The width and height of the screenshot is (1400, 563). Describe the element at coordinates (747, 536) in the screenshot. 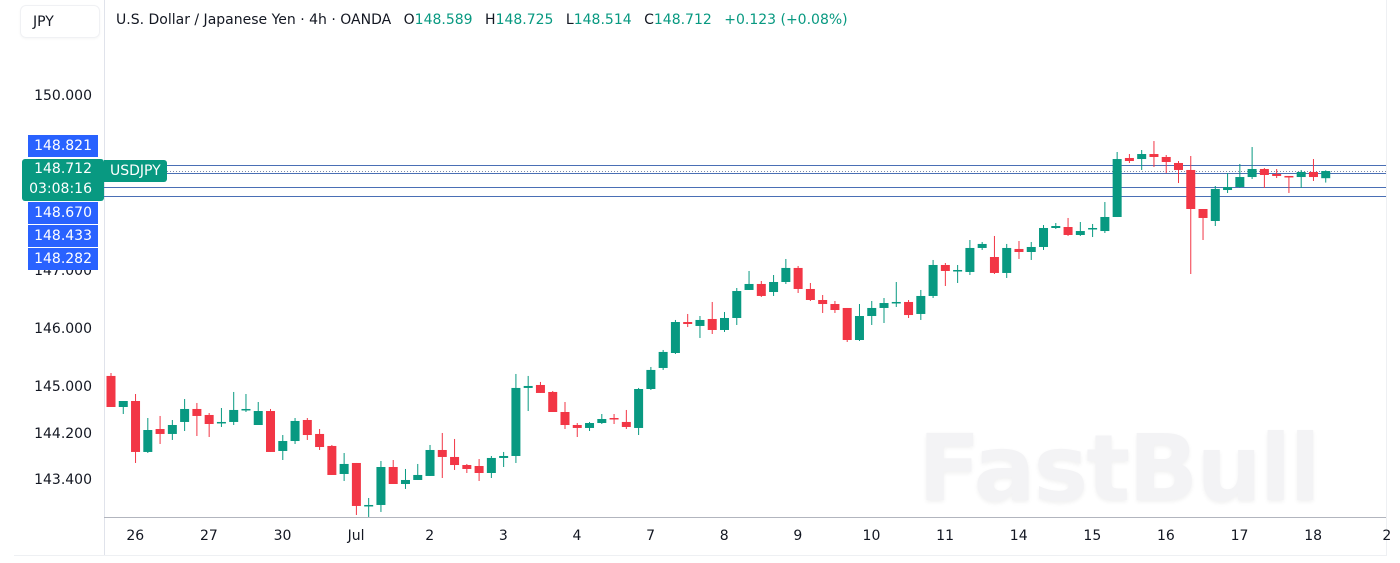

I see `time-axis: 26 27 30 Jul 2 3 4 7 8 9 10 11 14 15 16 17 18 2` at that location.